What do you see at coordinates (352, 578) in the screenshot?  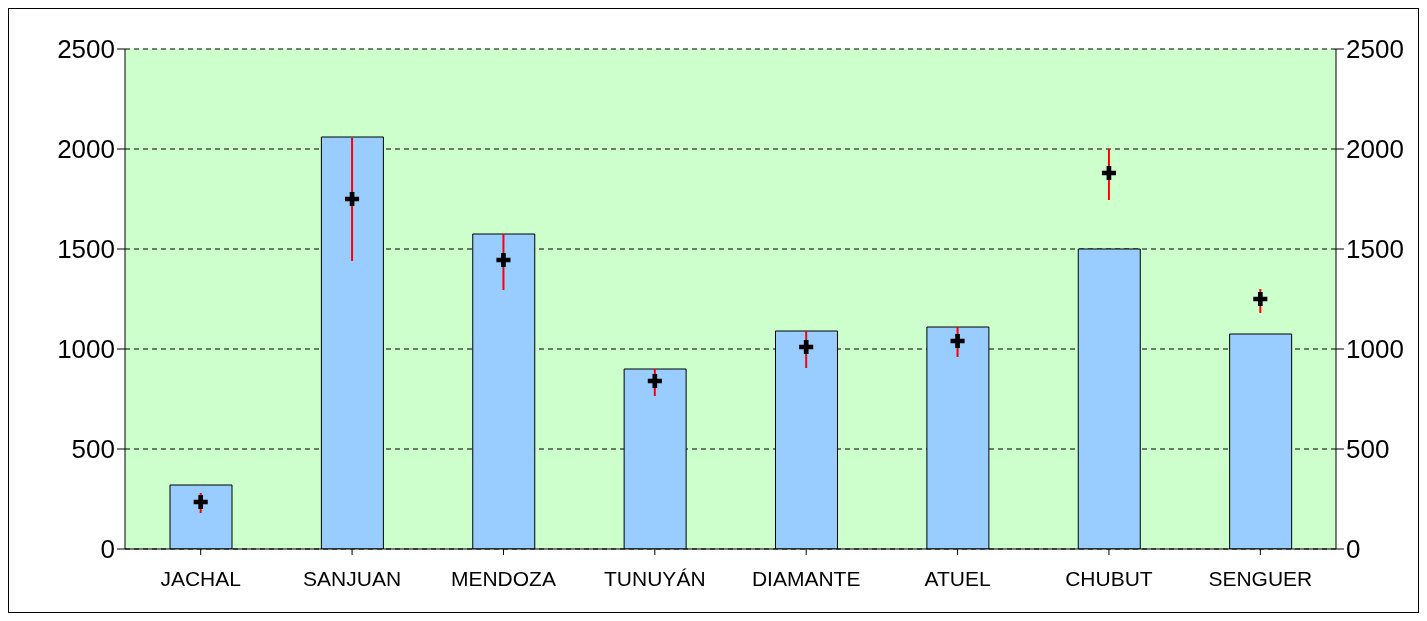 I see `x-tick-label: SANJUAN` at bounding box center [352, 578].